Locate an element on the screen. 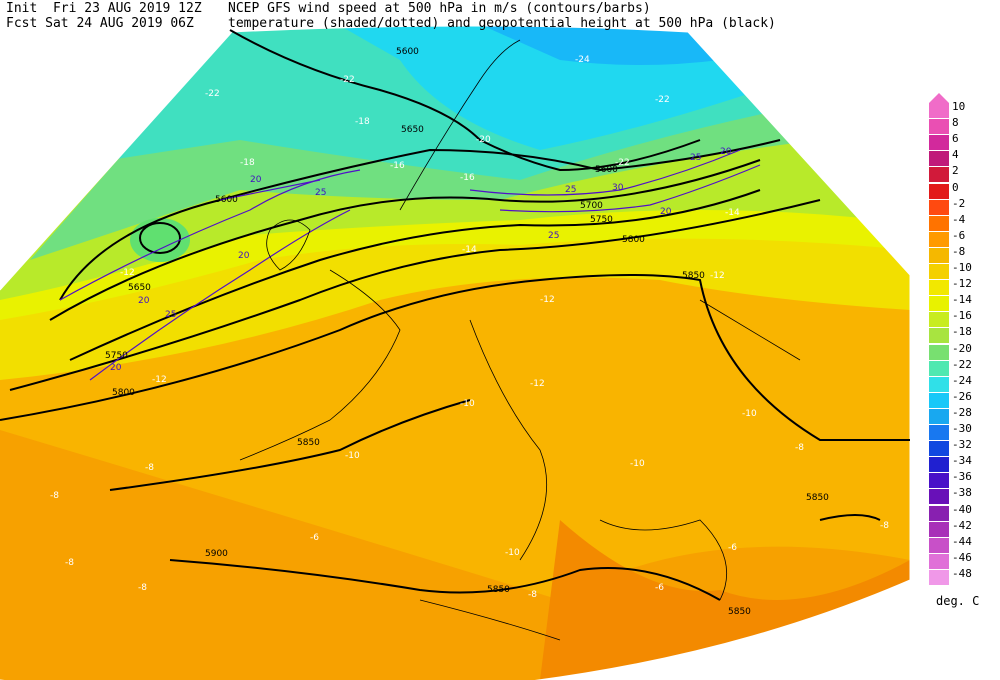 The height and width of the screenshot is (680, 1000). init-time: Init Fri 23 AUG 2019 12Z is located at coordinates (104, 8).